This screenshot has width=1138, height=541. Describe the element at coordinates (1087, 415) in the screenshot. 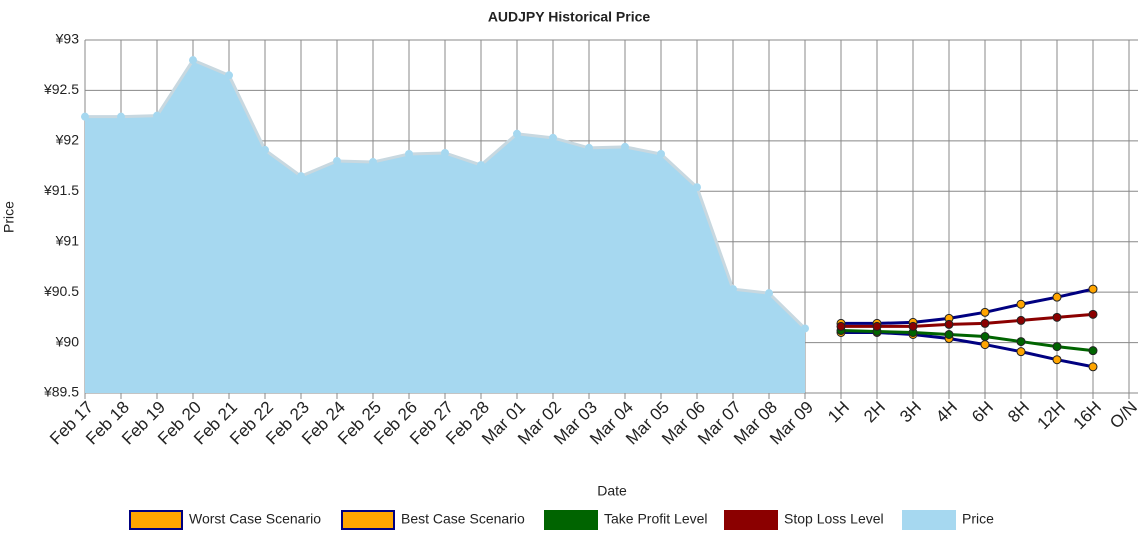

I see `x-tick-label: 16H` at that location.